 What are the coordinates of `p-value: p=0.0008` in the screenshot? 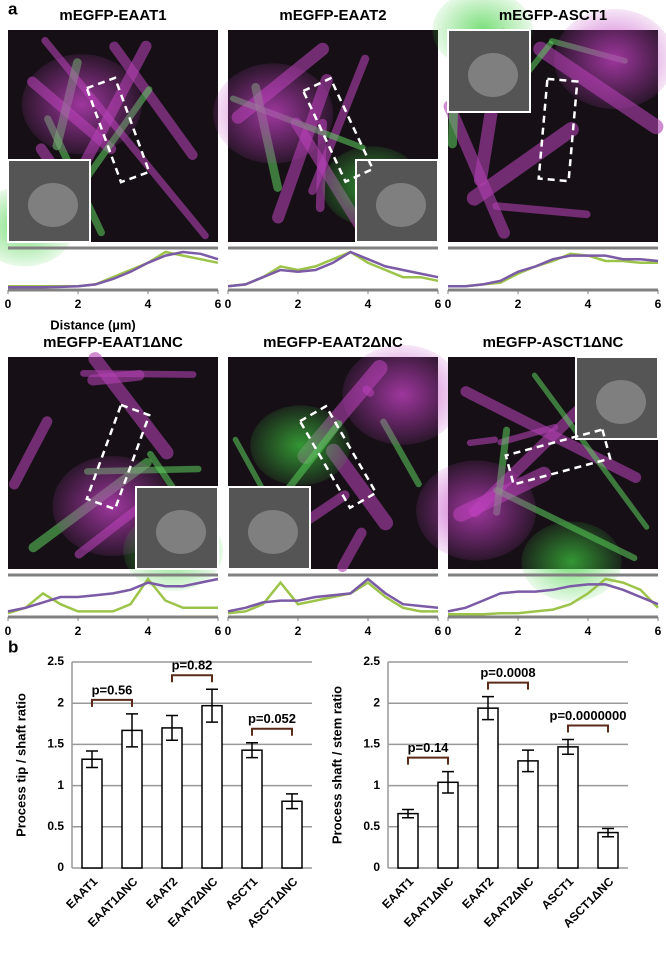 It's located at (507, 672).